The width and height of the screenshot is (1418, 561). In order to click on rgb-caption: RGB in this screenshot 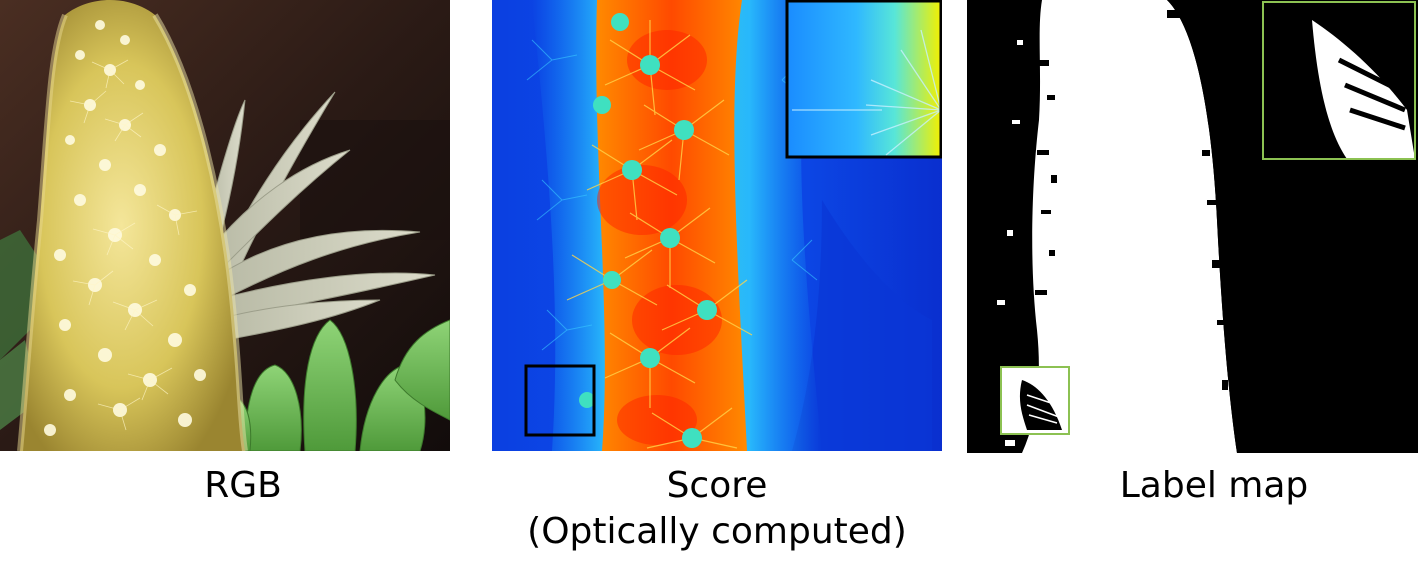, I will do `click(243, 485)`.